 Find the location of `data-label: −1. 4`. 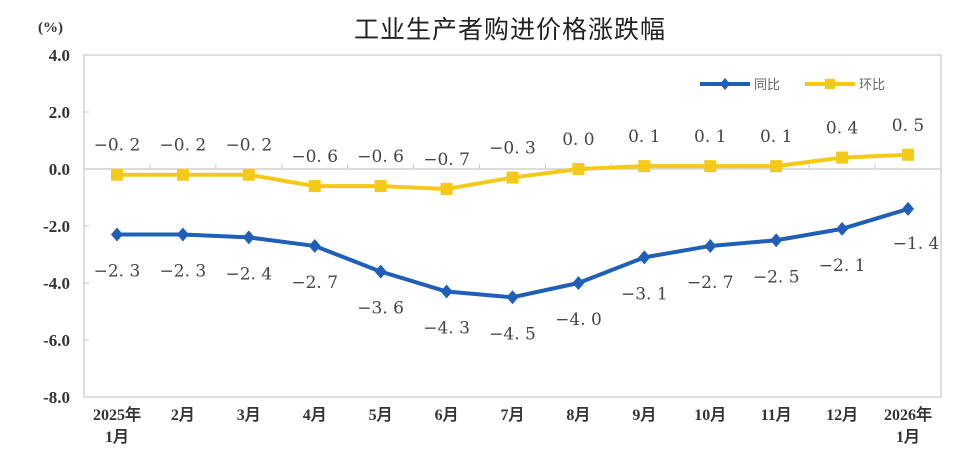

data-label: −1. 4 is located at coordinates (916, 244).